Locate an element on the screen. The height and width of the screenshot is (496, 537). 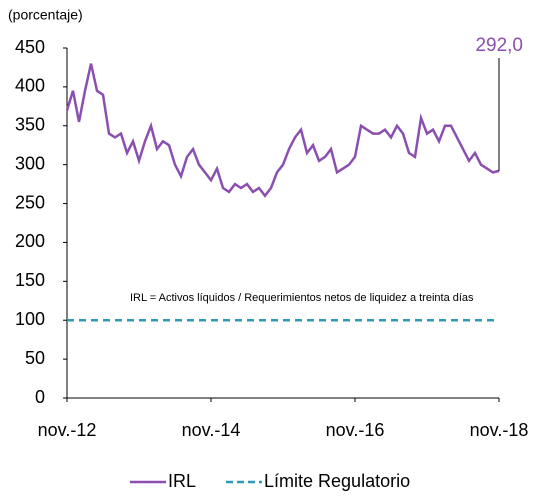
y-tick-label: 100 is located at coordinates (30, 319).